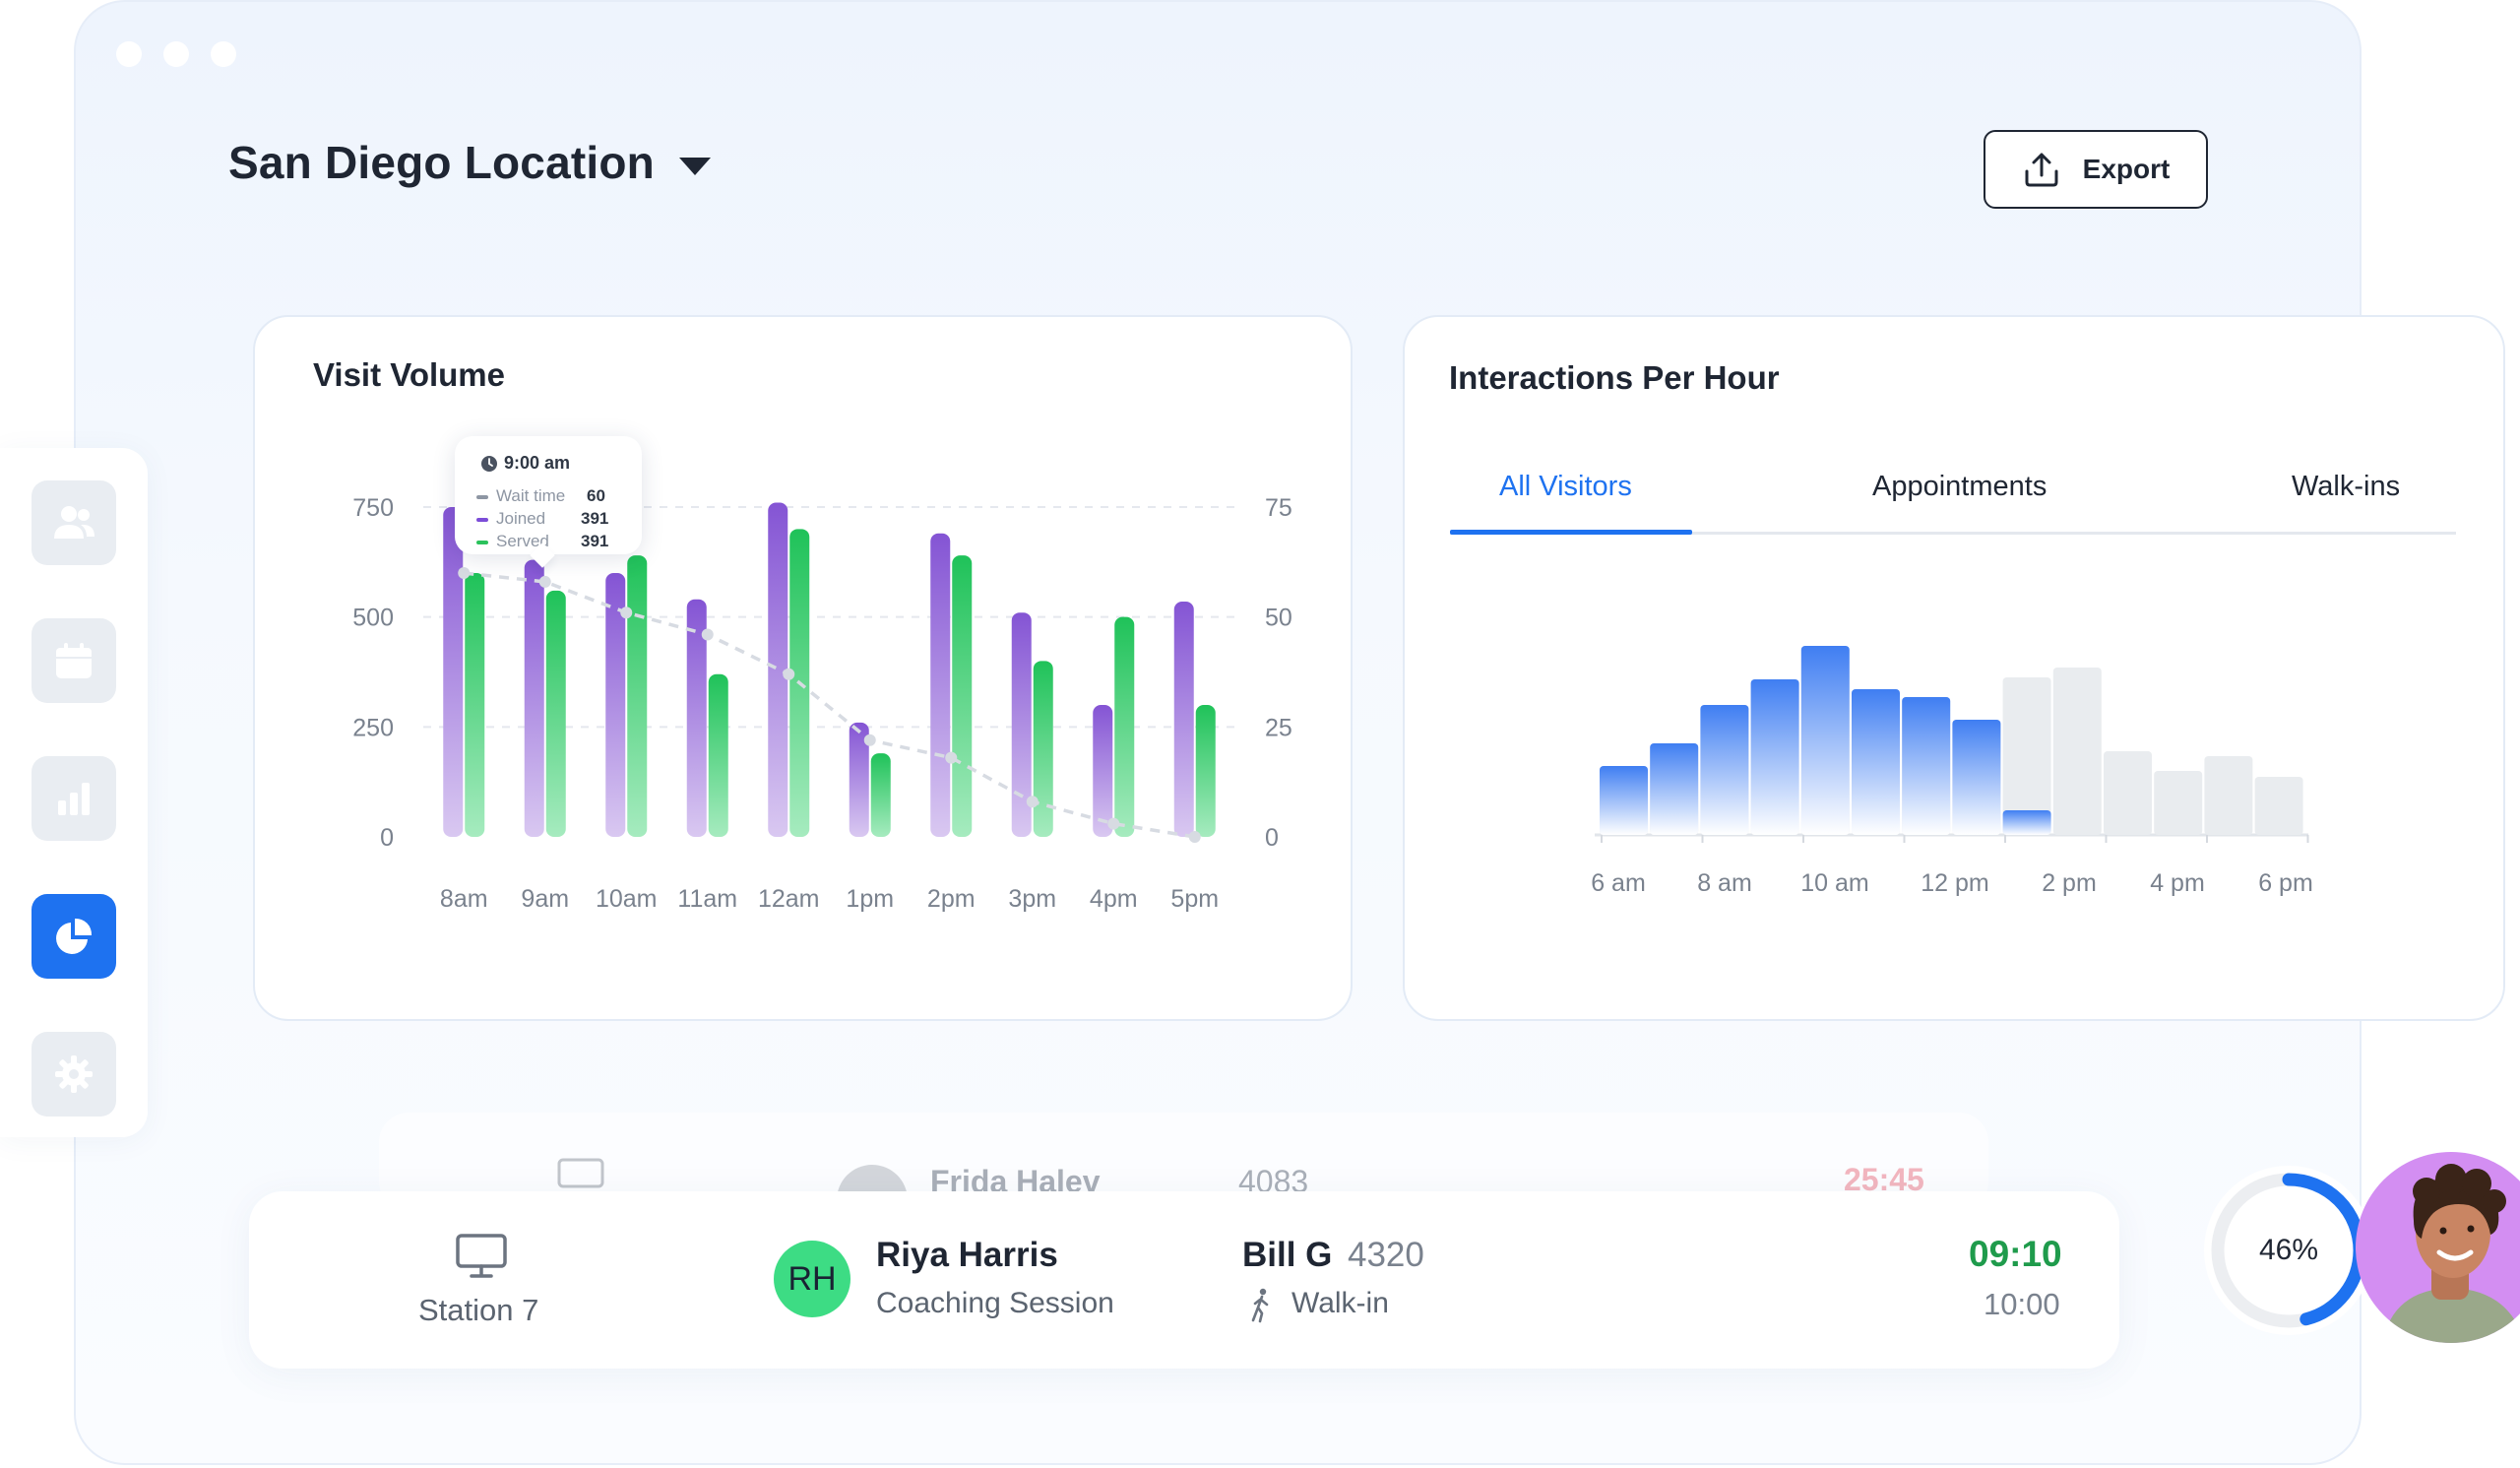  Describe the element at coordinates (595, 541) in the screenshot. I see `tooltip-value-served: 391` at that location.